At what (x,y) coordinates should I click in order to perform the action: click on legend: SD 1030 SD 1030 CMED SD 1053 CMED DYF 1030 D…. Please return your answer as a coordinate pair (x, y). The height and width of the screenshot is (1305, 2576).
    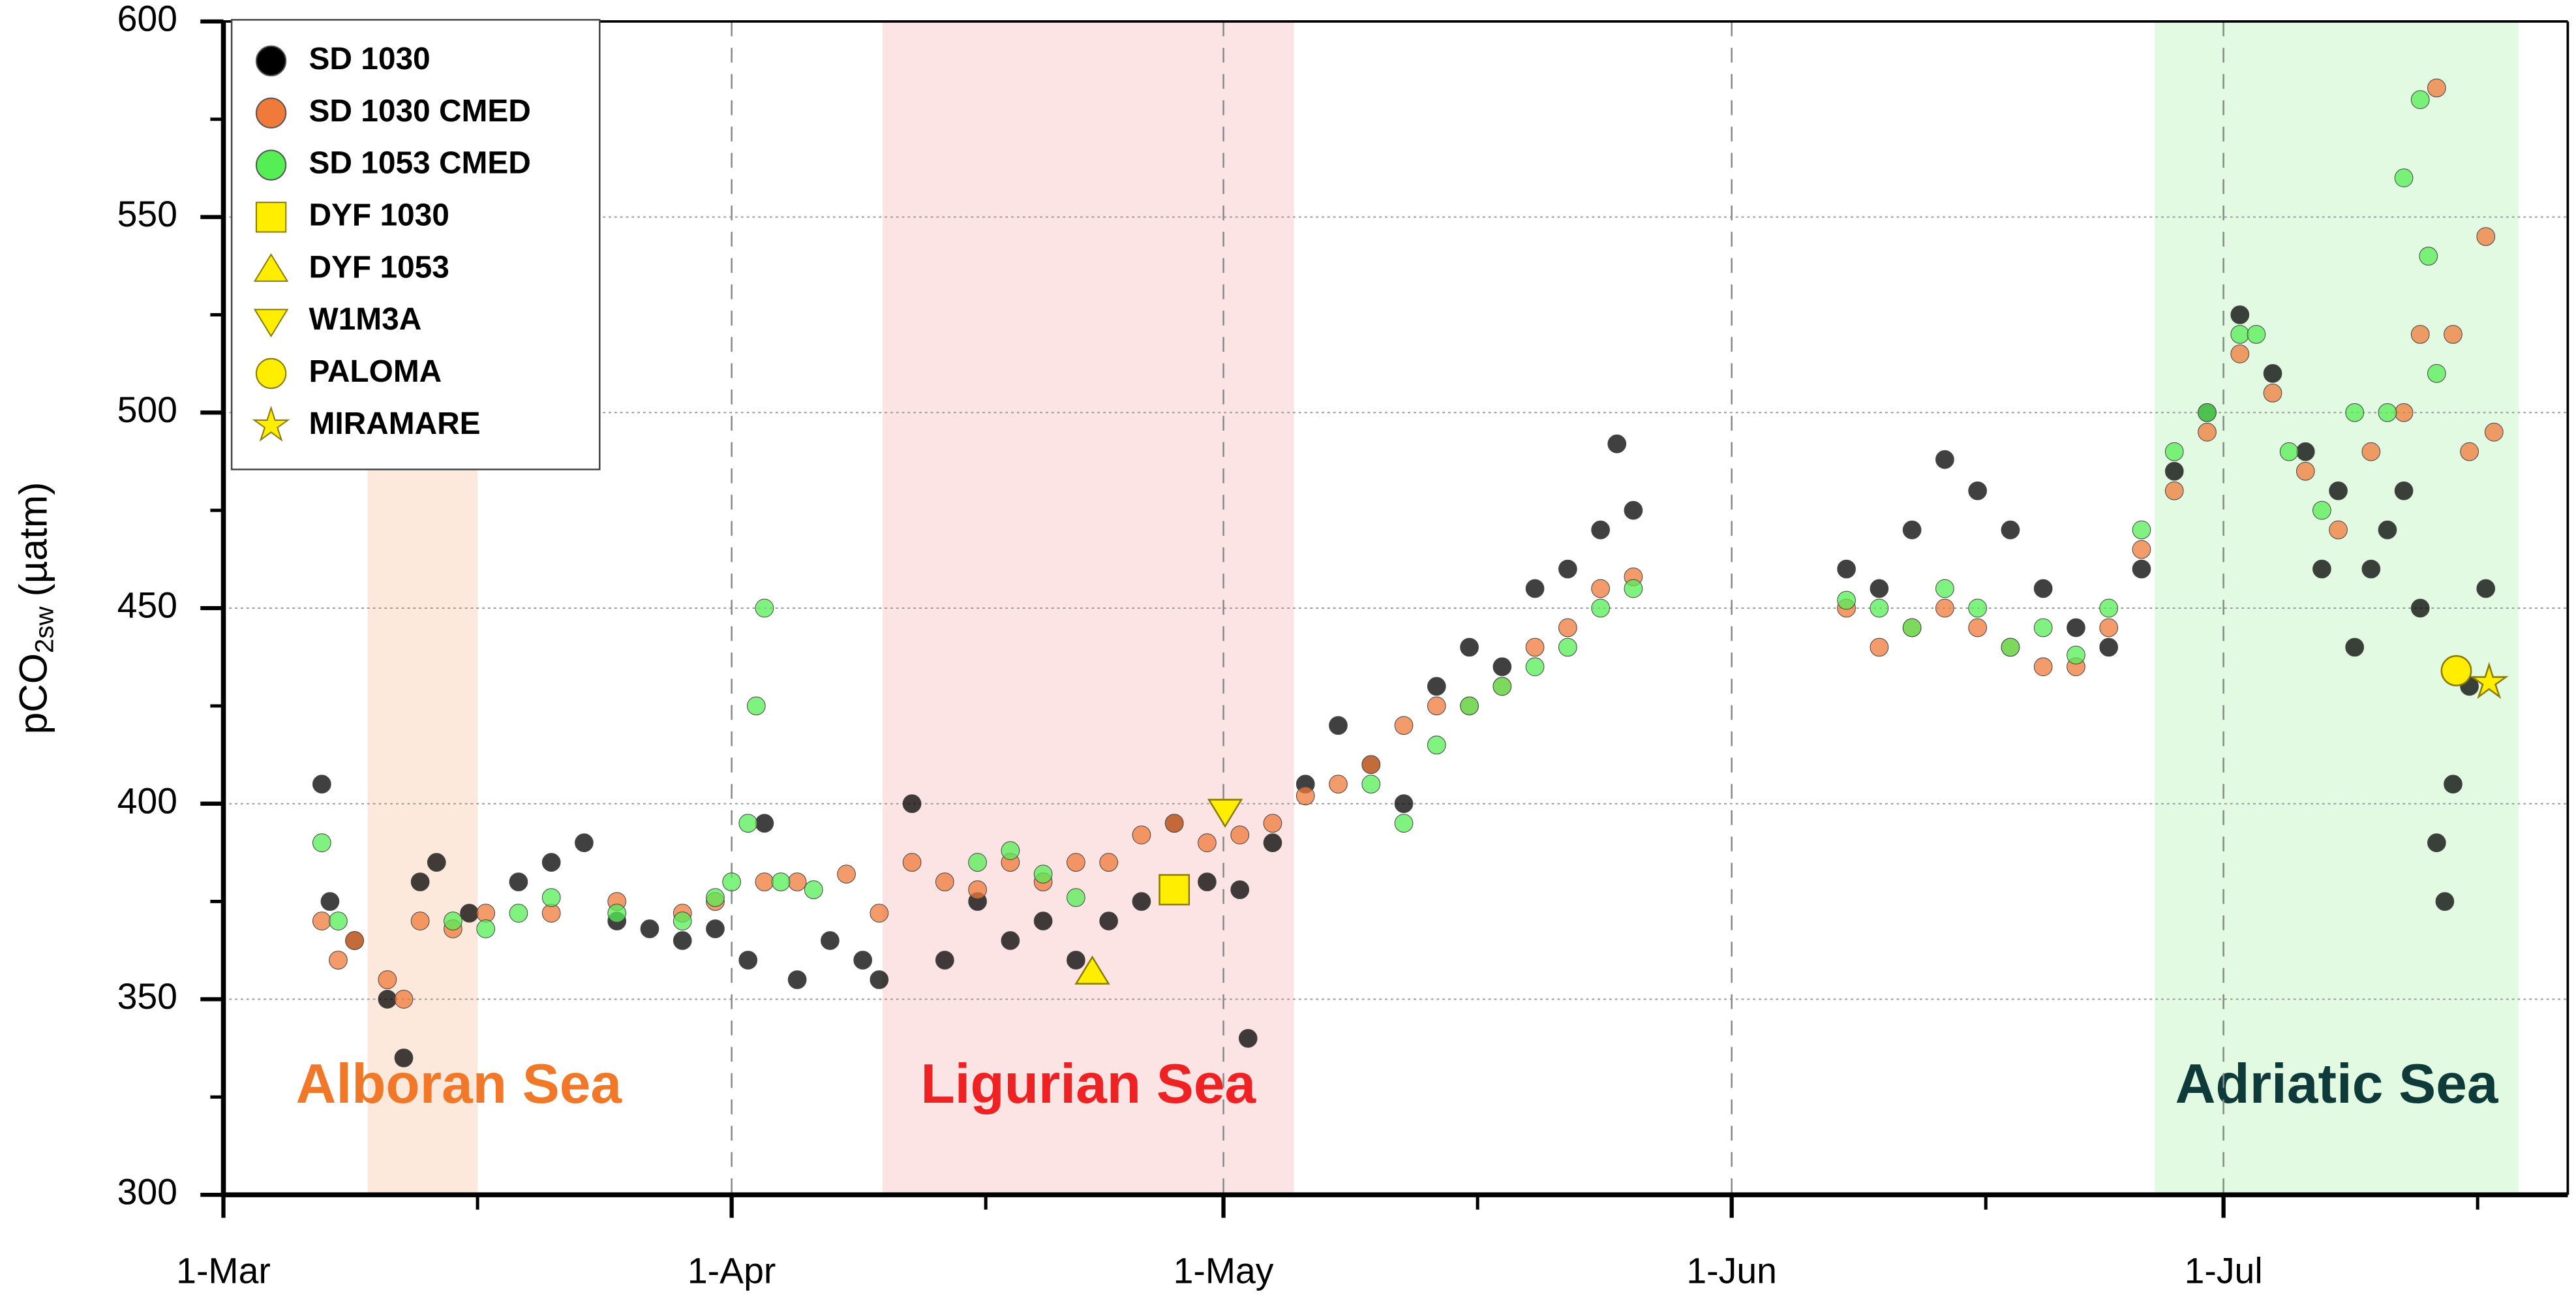
    Looking at the image, I should click on (415, 244).